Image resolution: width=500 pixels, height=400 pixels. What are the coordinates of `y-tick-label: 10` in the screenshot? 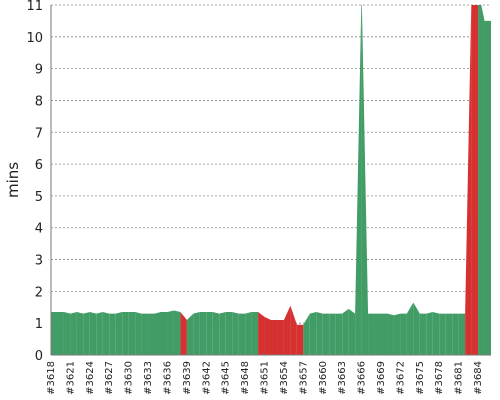 It's located at (34, 38).